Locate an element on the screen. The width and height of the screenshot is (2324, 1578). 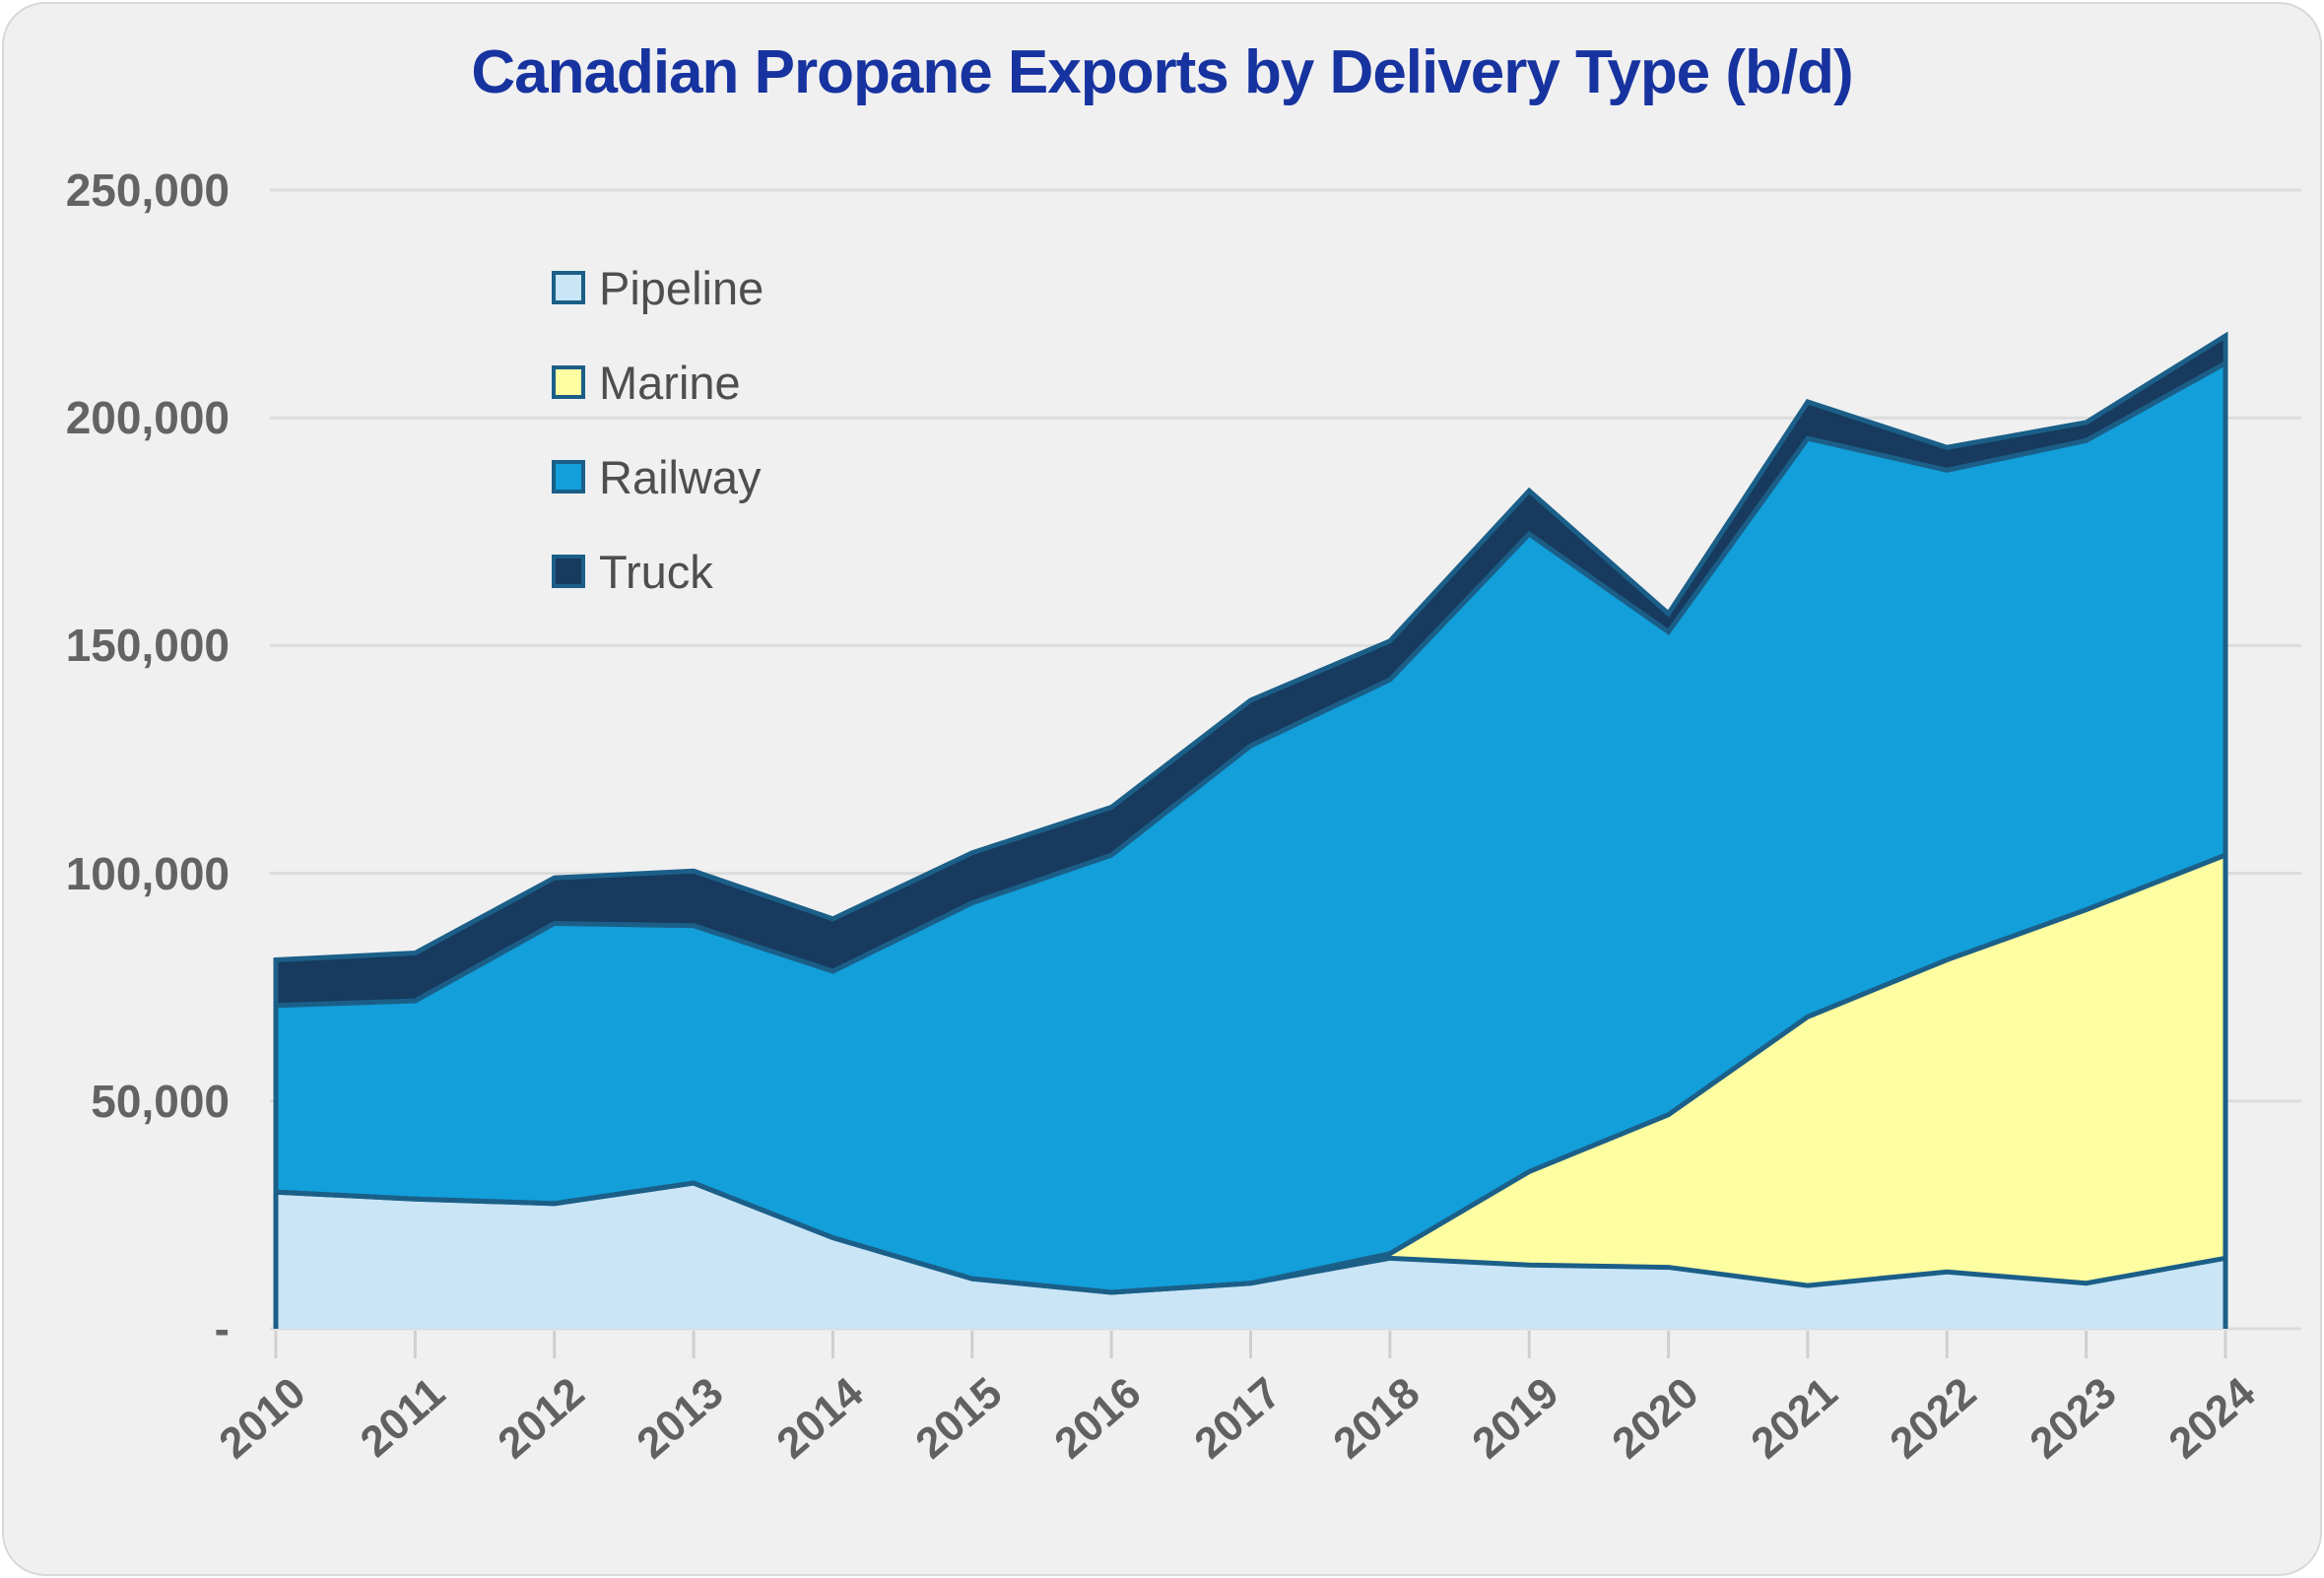
legend-label: Railway is located at coordinates (680, 476).